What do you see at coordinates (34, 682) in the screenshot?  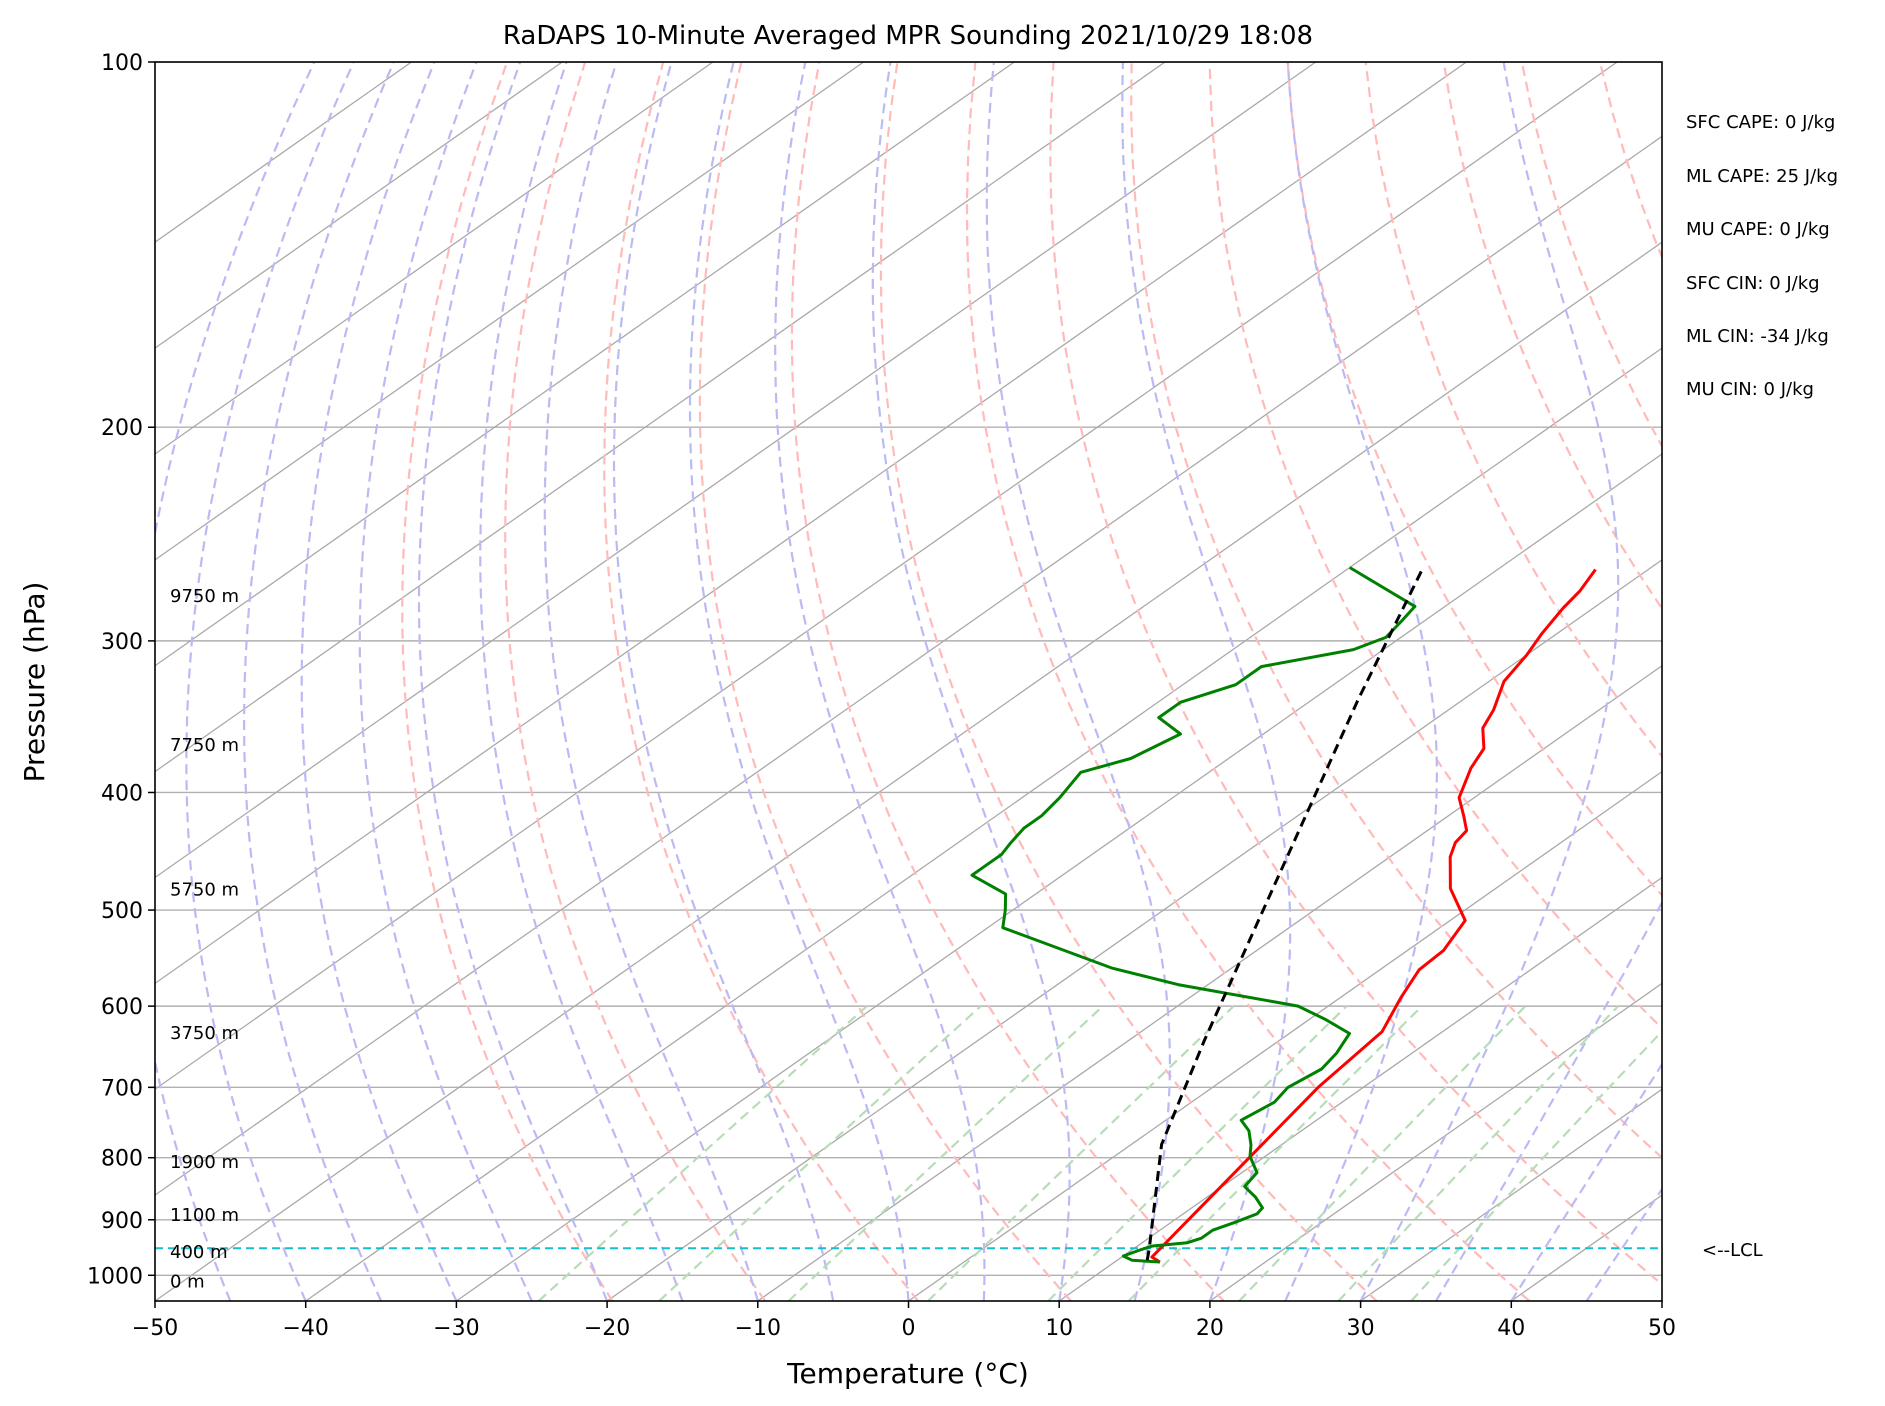 I see `y-axis-label: Pressure (hPa)` at bounding box center [34, 682].